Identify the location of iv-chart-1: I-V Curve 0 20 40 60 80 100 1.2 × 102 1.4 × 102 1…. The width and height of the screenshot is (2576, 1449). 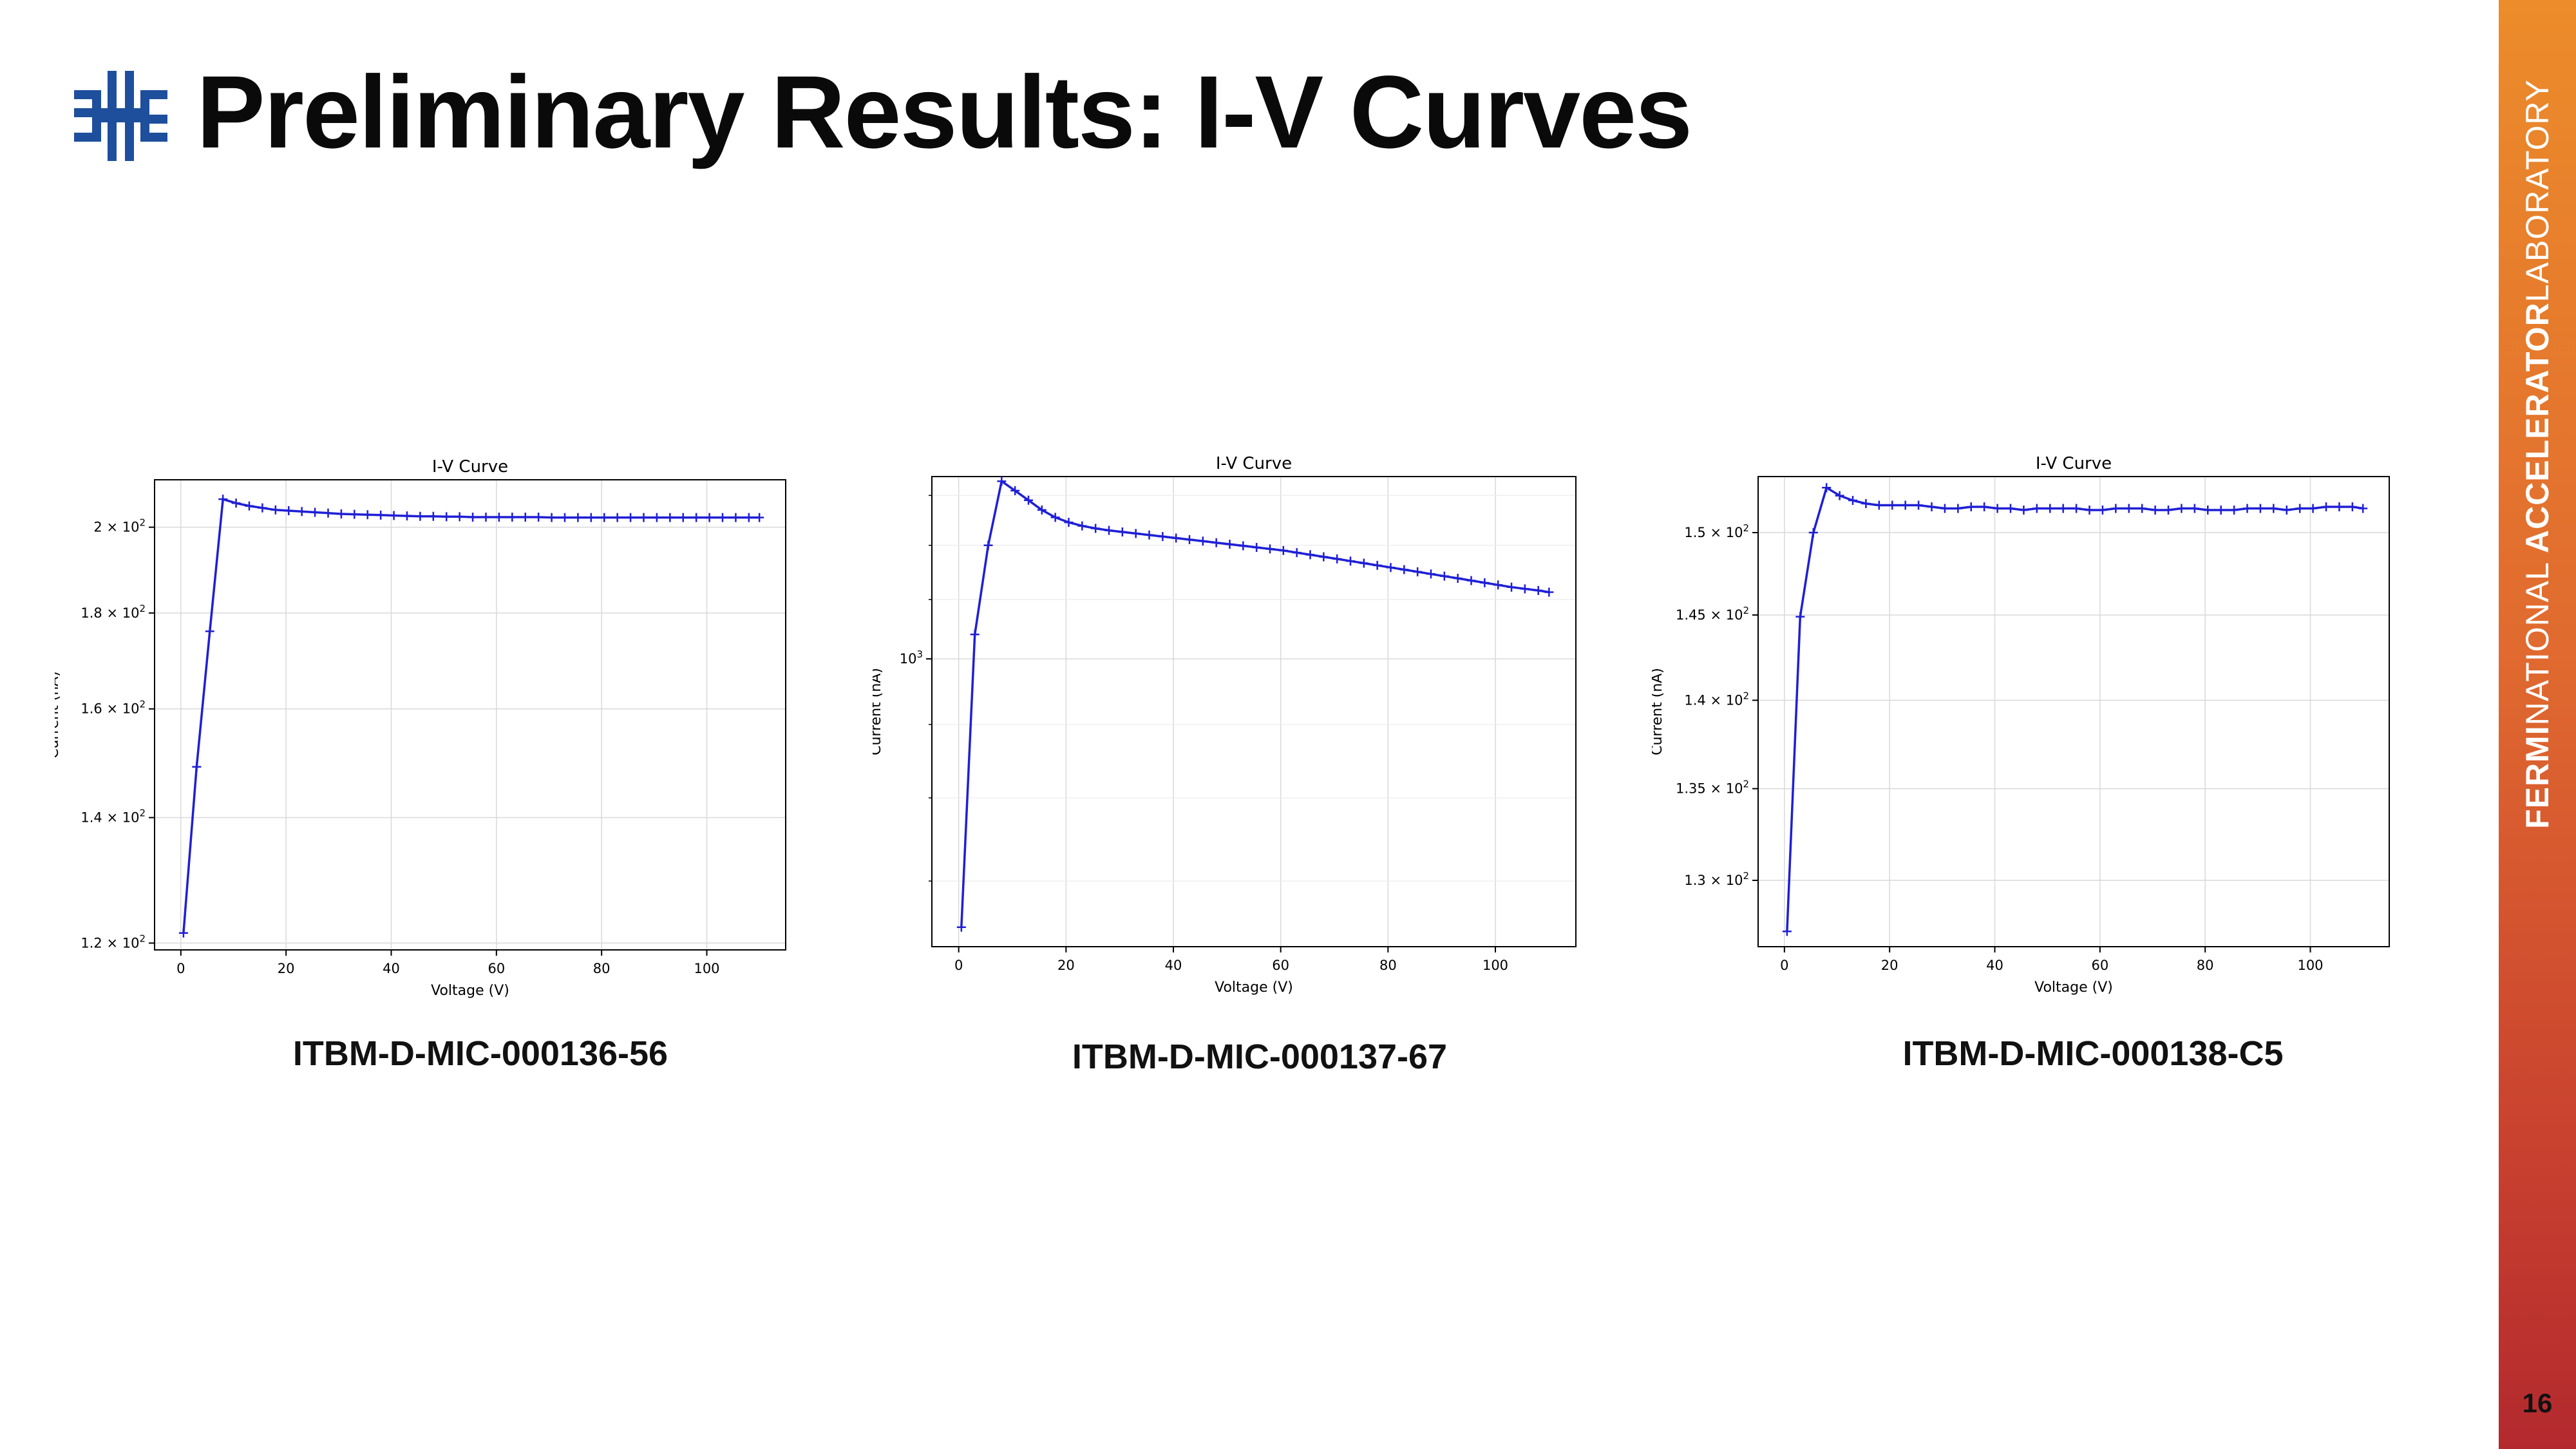
(420, 728).